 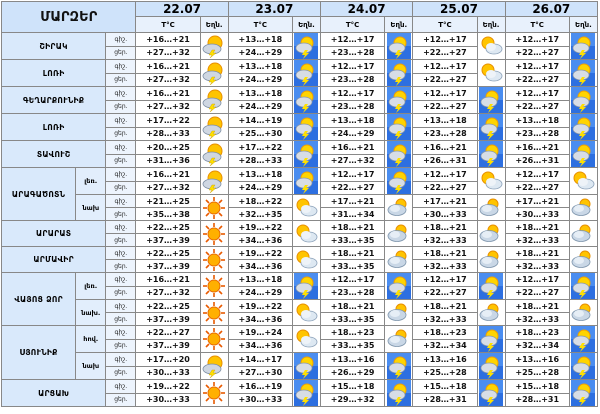 I want to click on regions-header: ՄԱՐԶԵՐ, so click(x=68, y=17).